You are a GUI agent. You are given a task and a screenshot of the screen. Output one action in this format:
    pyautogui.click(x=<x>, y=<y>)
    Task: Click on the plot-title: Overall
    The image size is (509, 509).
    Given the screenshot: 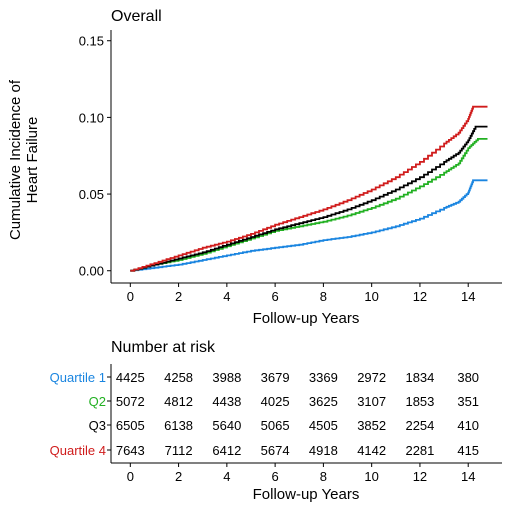 What is the action you would take?
    pyautogui.click(x=136, y=16)
    